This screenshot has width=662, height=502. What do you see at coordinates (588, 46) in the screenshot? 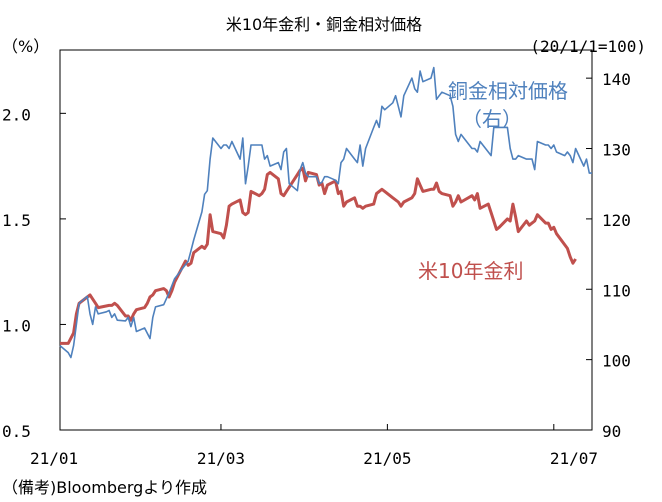
I see `right-axis-unit: (20/1/1=100)` at bounding box center [588, 46].